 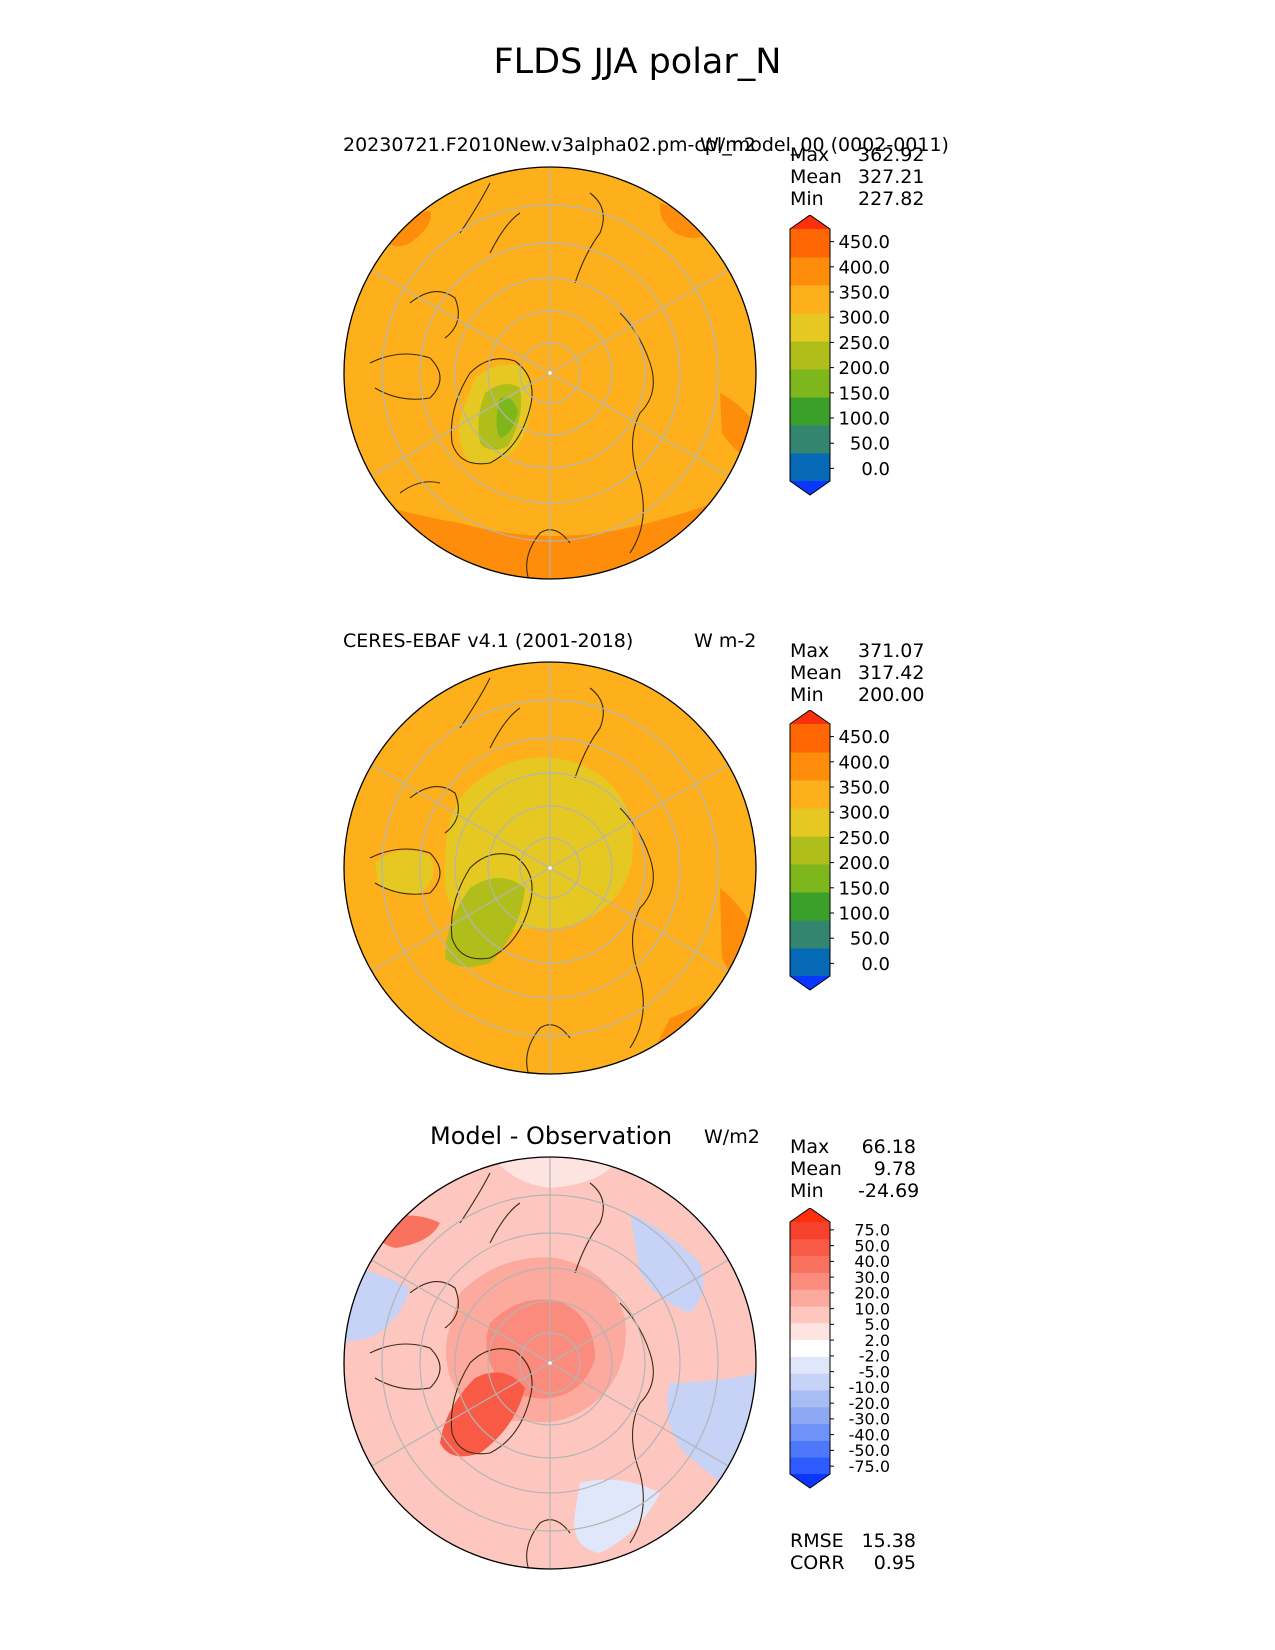 I want to click on panel3-colorbar-tick-label: -50.0, so click(x=869, y=1450).